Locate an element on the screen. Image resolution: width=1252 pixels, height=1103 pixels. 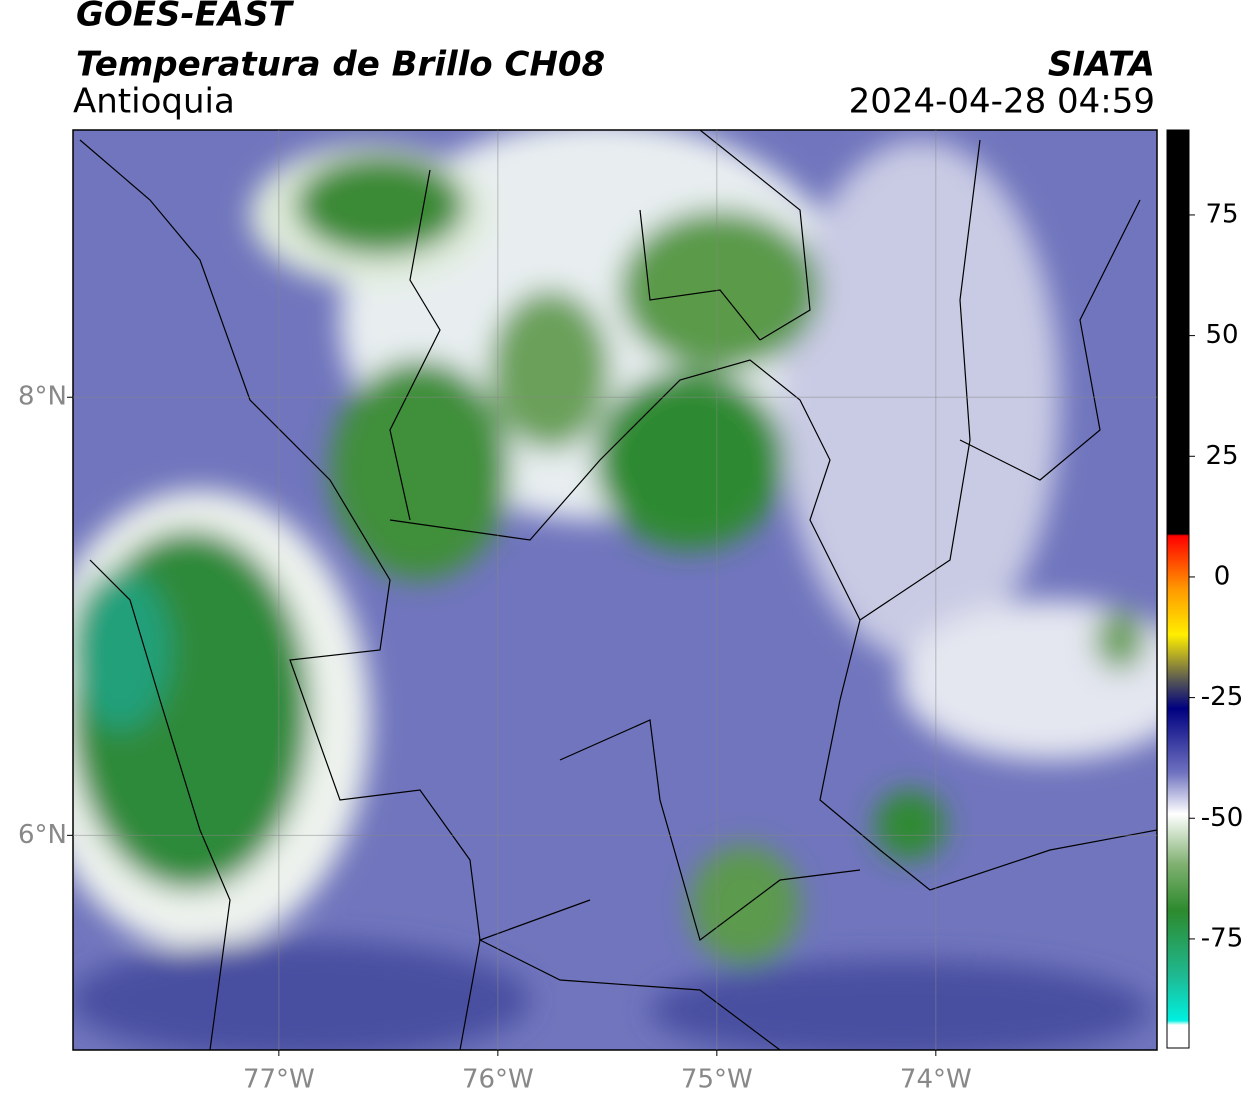
lon-tick-label: 77°W is located at coordinates (279, 1080).